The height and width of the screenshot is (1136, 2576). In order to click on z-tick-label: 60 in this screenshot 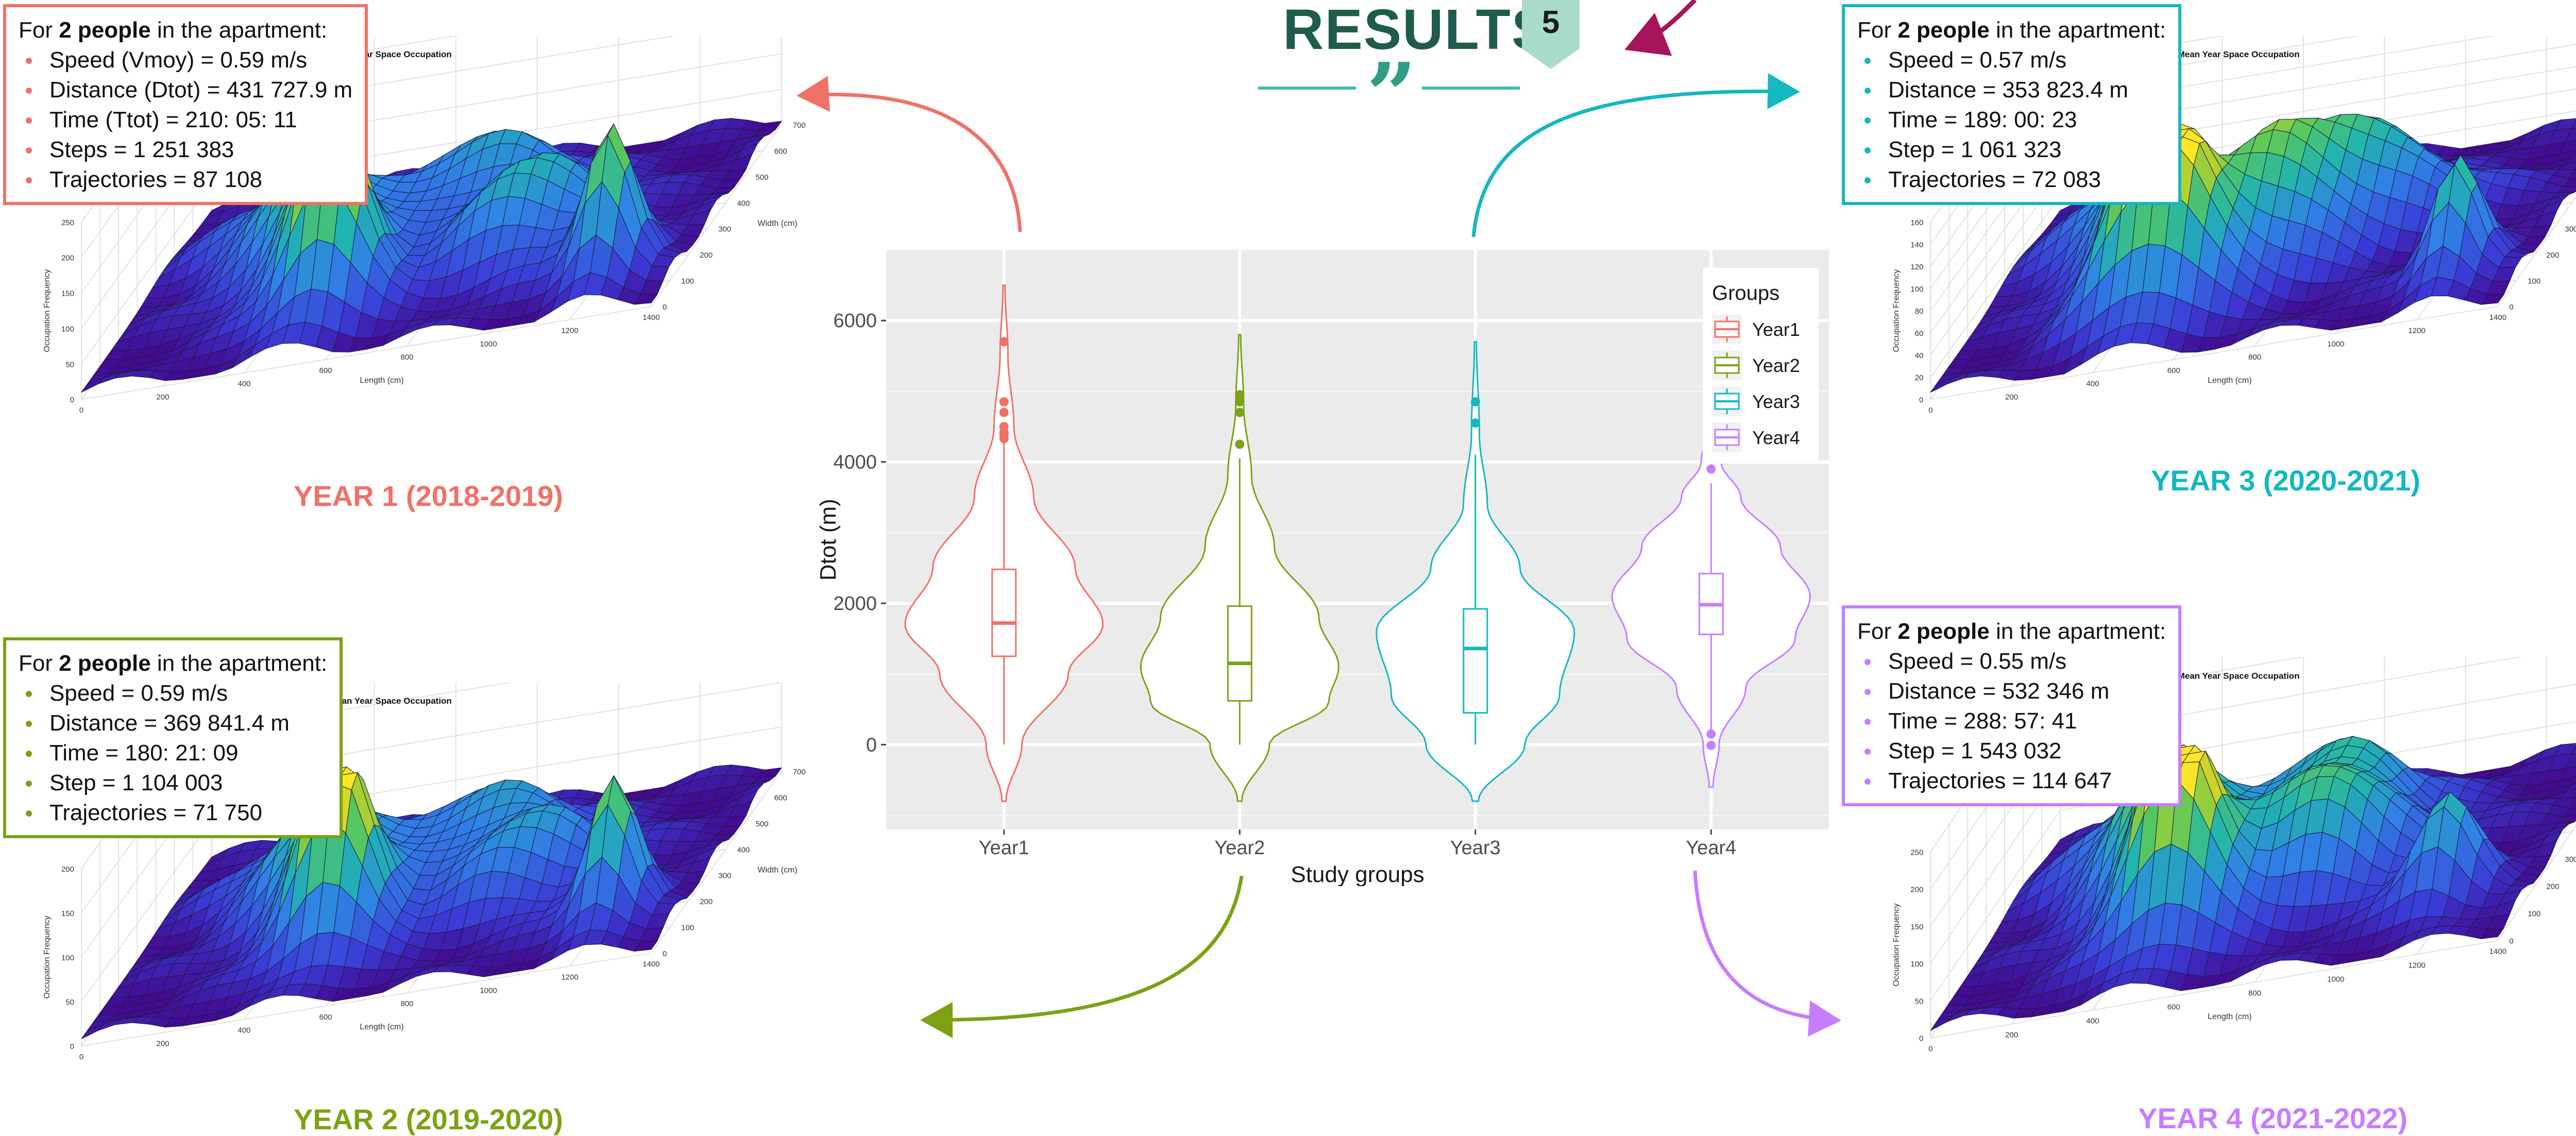, I will do `click(1919, 333)`.